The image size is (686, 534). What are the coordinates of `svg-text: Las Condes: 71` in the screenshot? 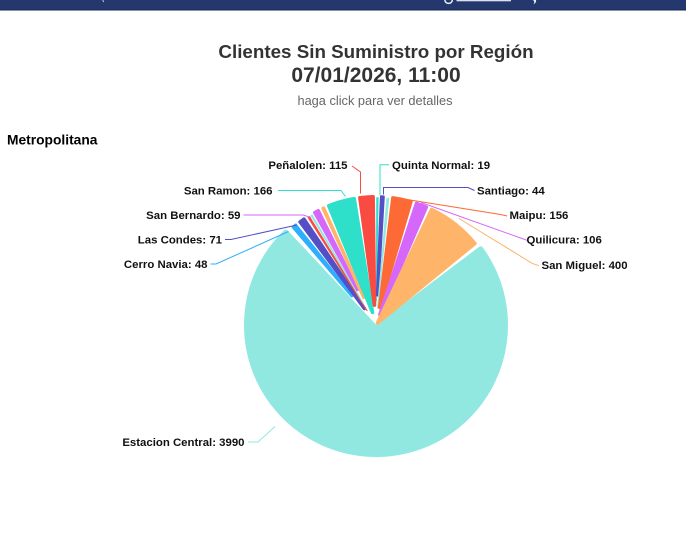 It's located at (180, 240).